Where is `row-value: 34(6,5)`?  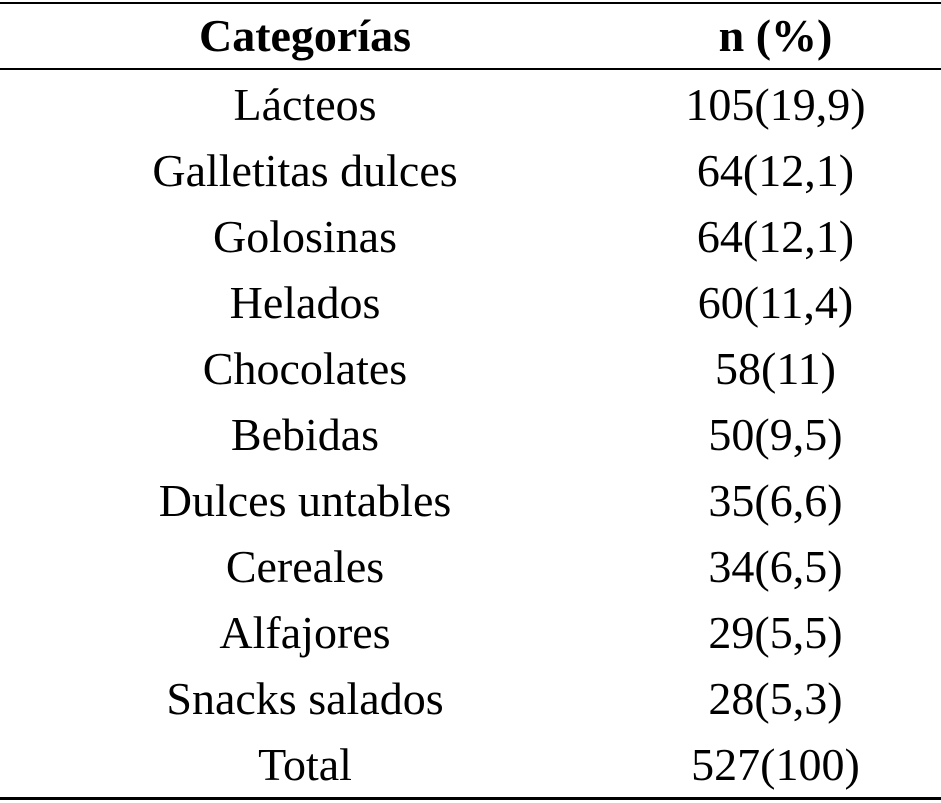
row-value: 34(6,5) is located at coordinates (775, 566).